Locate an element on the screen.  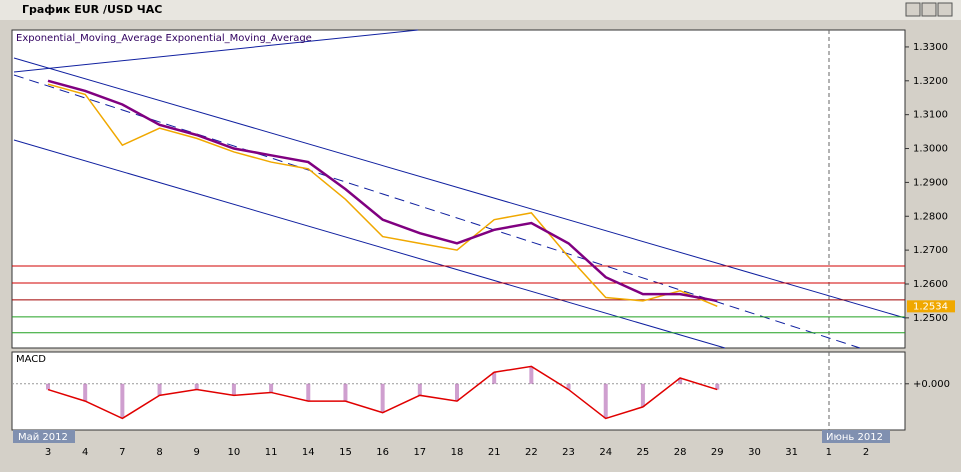
y-tick-label: 1.2600 is located at coordinates (930, 284).